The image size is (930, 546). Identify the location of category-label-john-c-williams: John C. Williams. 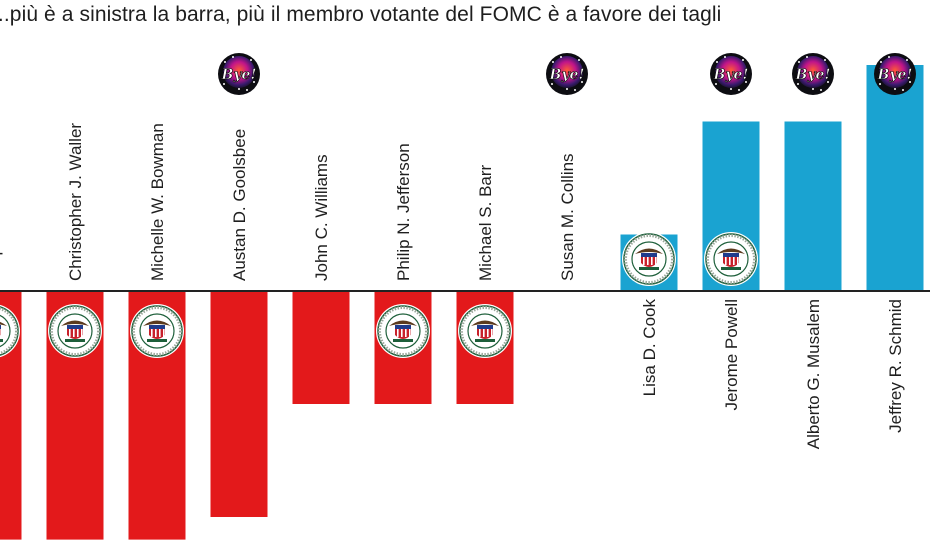
(321, 217).